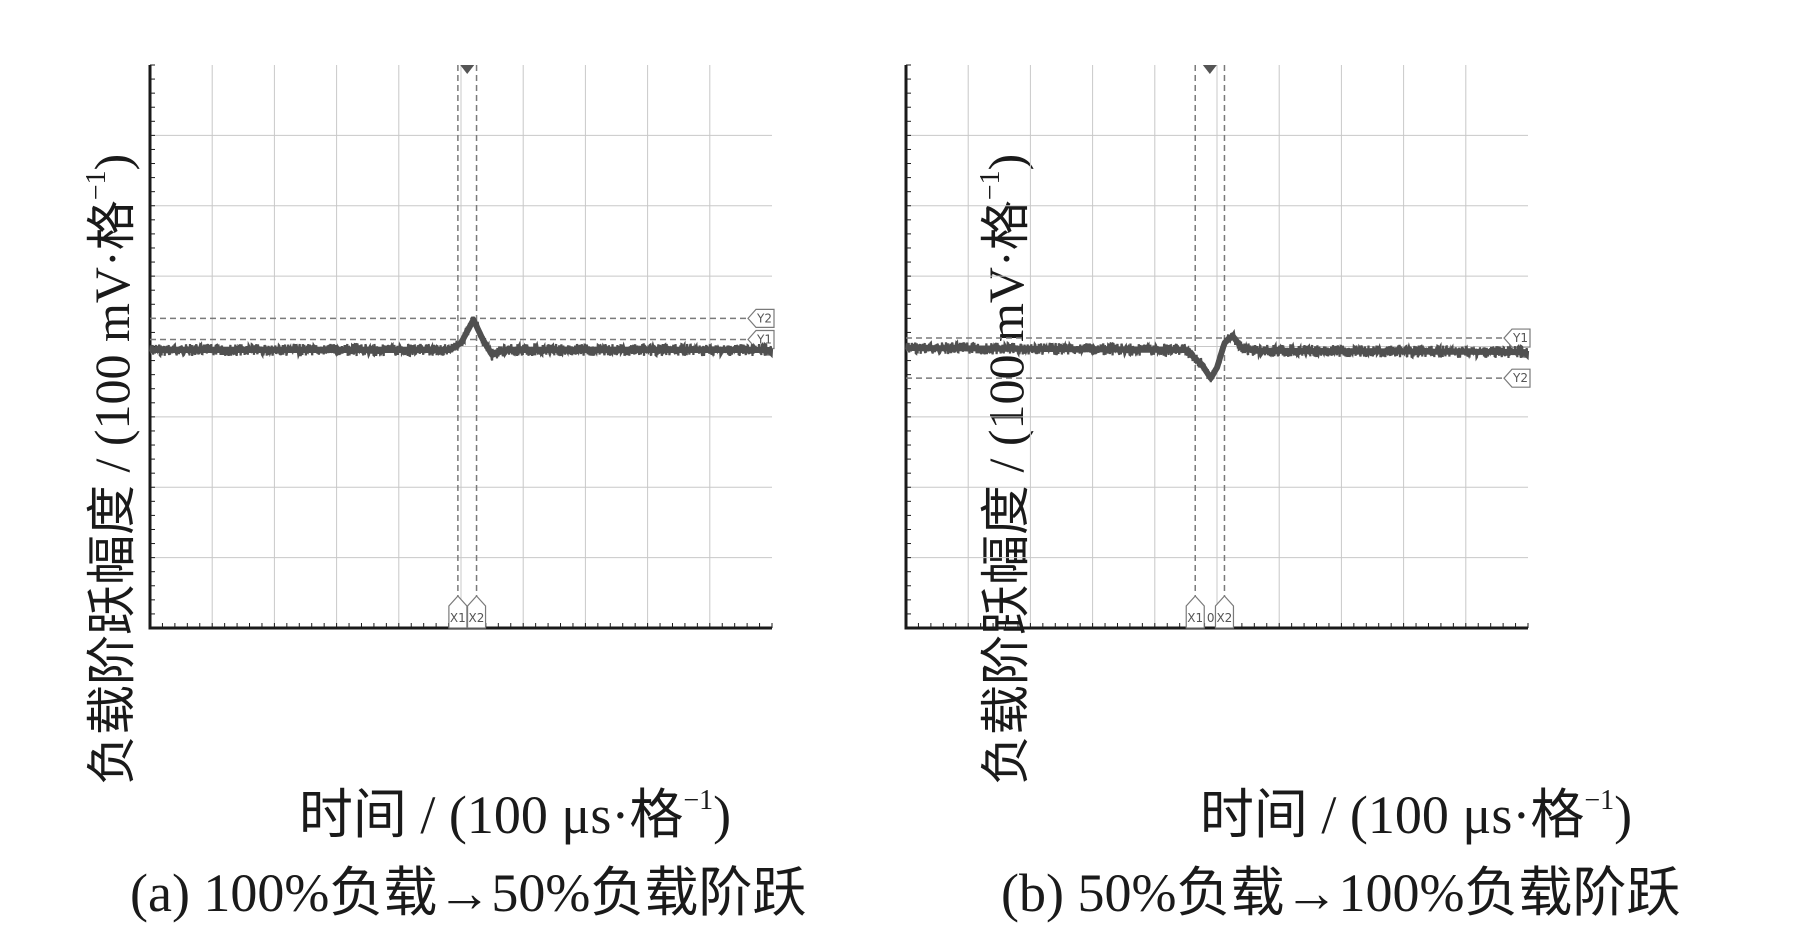 This screenshot has width=1812, height=936. I want to click on caption-b: (b) 50%负载→100%负载阶跃, so click(1341, 893).